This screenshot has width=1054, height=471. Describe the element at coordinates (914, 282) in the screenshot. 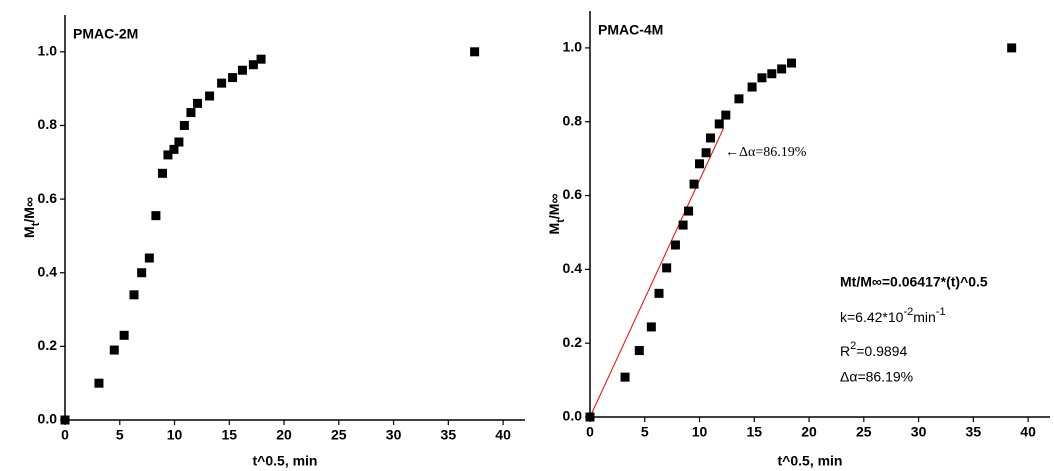

I see `equation: Mt/M∞=0.06417*(t)^0.5` at that location.